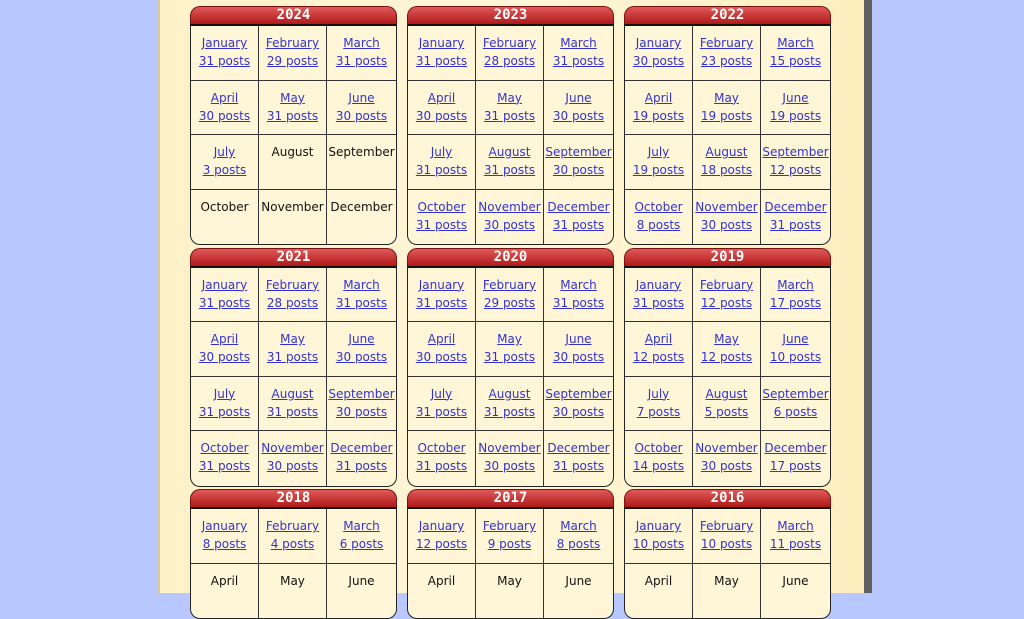  Describe the element at coordinates (795, 349) in the screenshot. I see `month-cell-june: June 10 posts` at that location.